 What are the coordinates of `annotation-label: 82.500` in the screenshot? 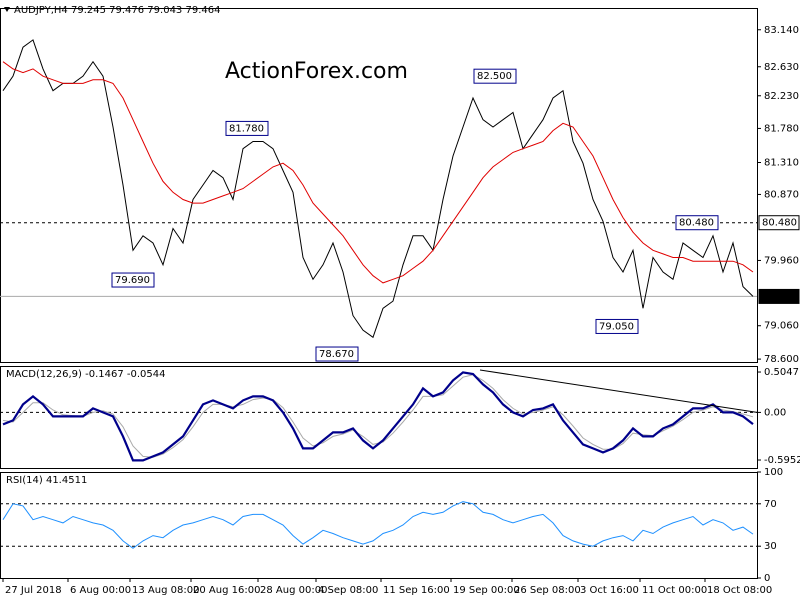 It's located at (494, 76).